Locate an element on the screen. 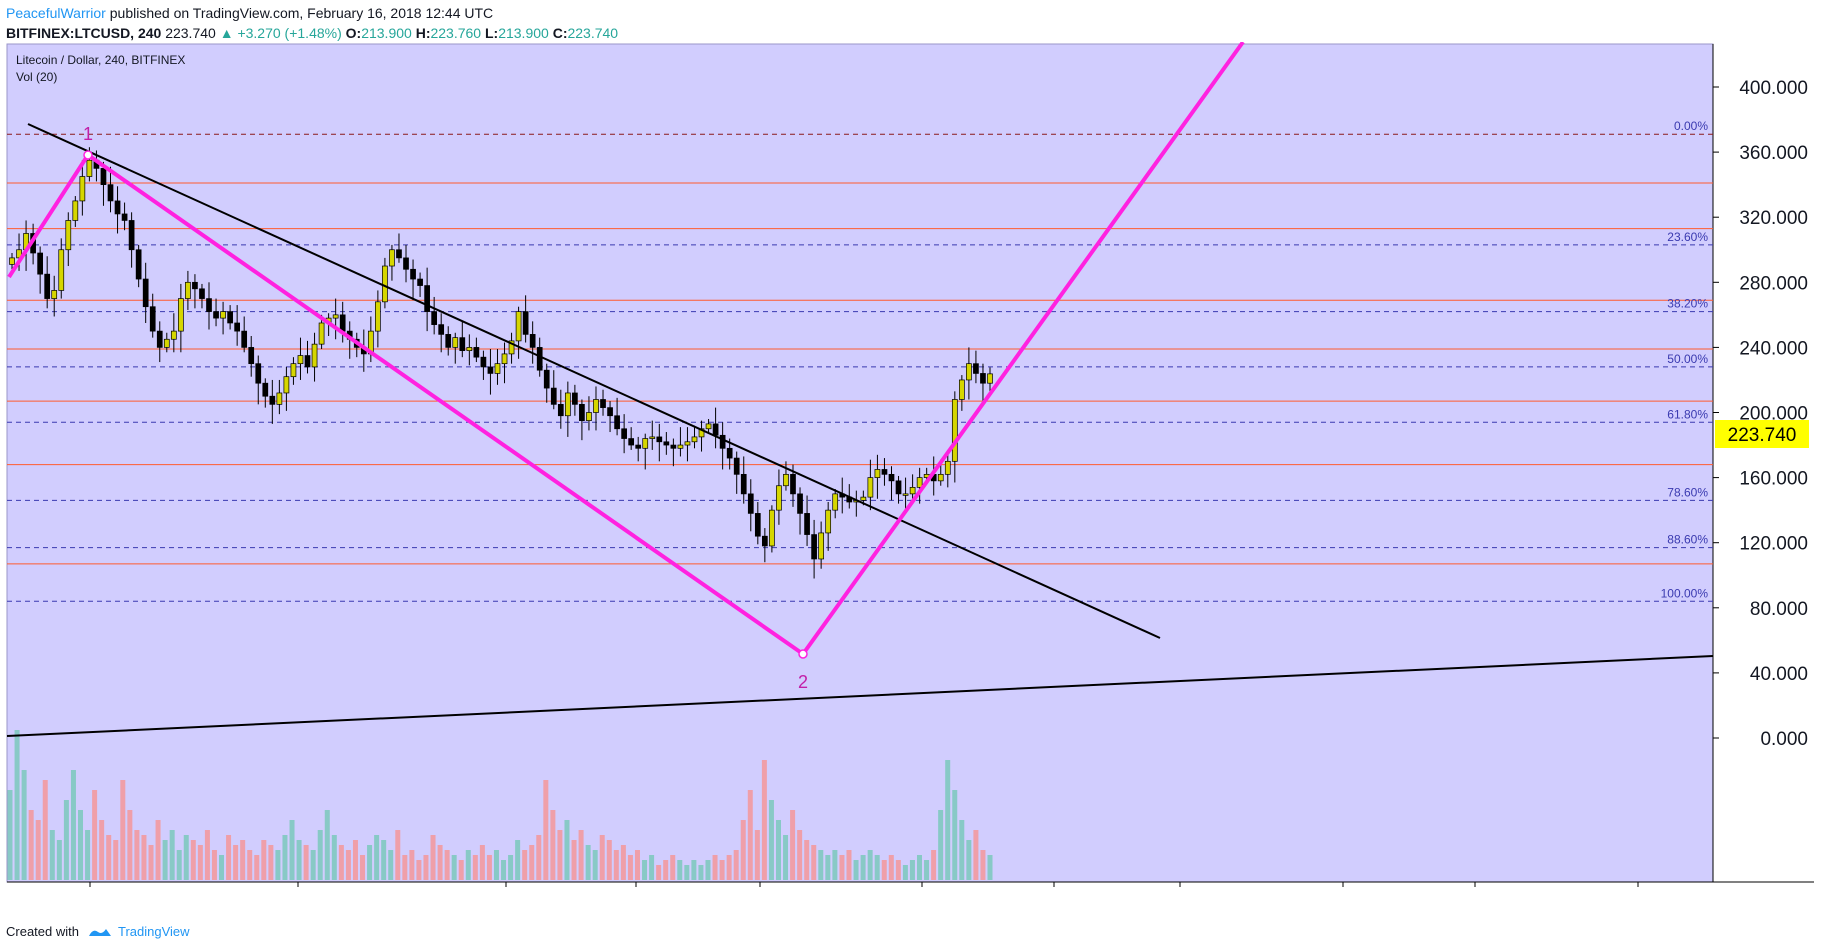 The width and height of the screenshot is (1822, 950). price-change: ▲ +3.270 (+1.48%) is located at coordinates (280, 33).